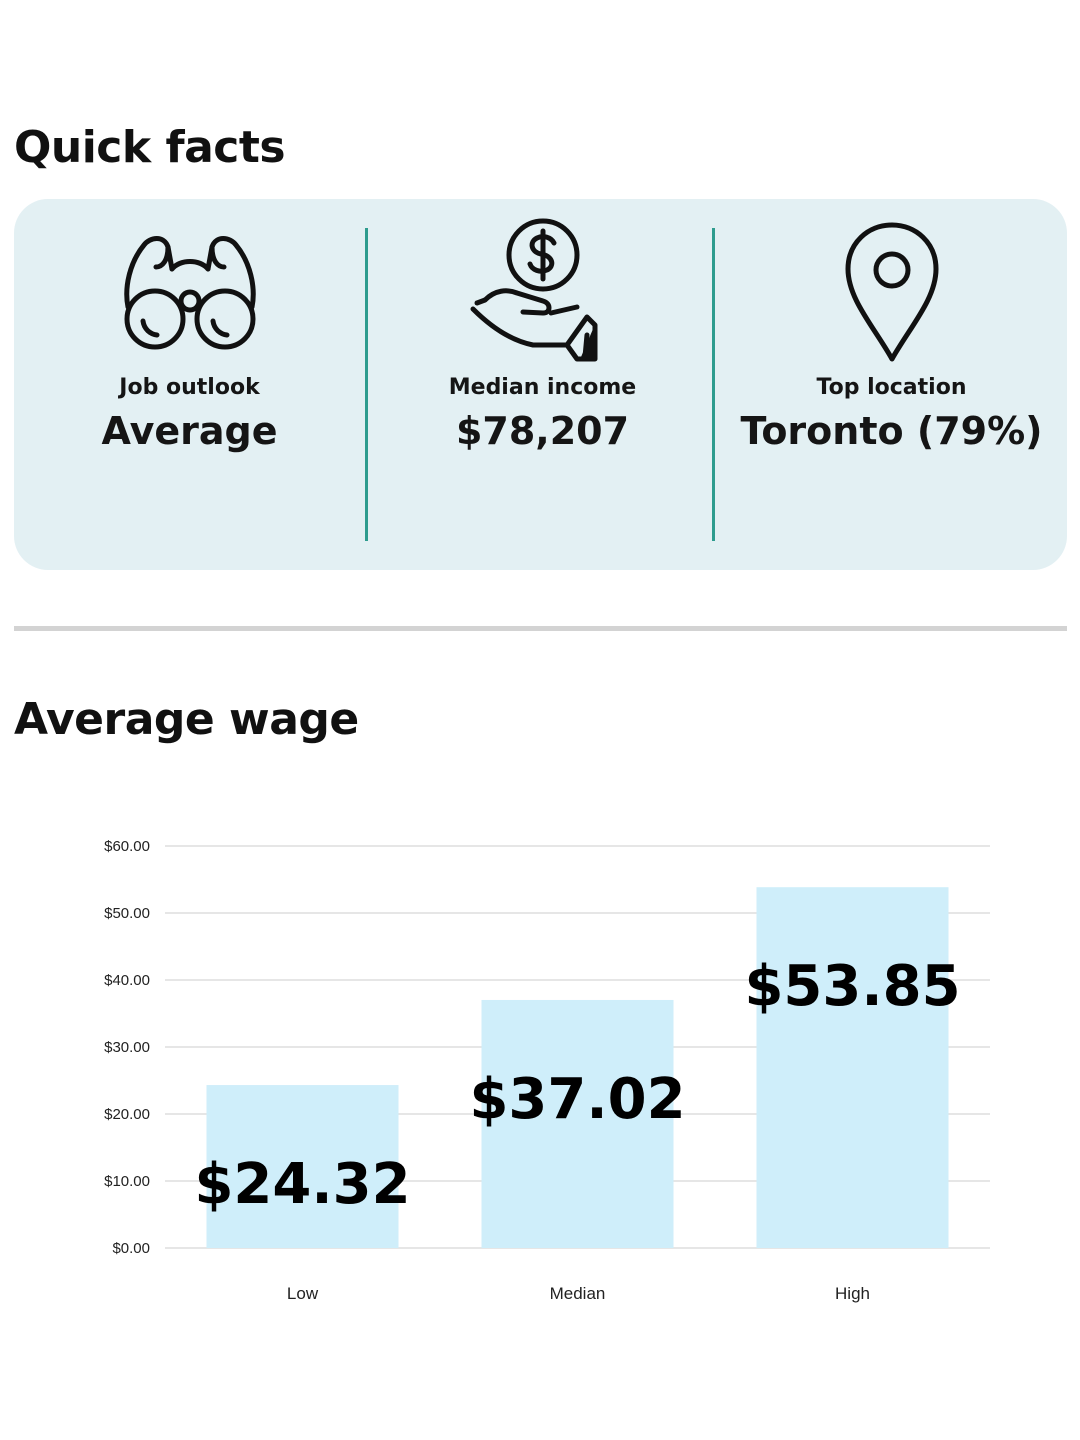  Describe the element at coordinates (578, 1293) in the screenshot. I see `x-category-label: Median` at that location.